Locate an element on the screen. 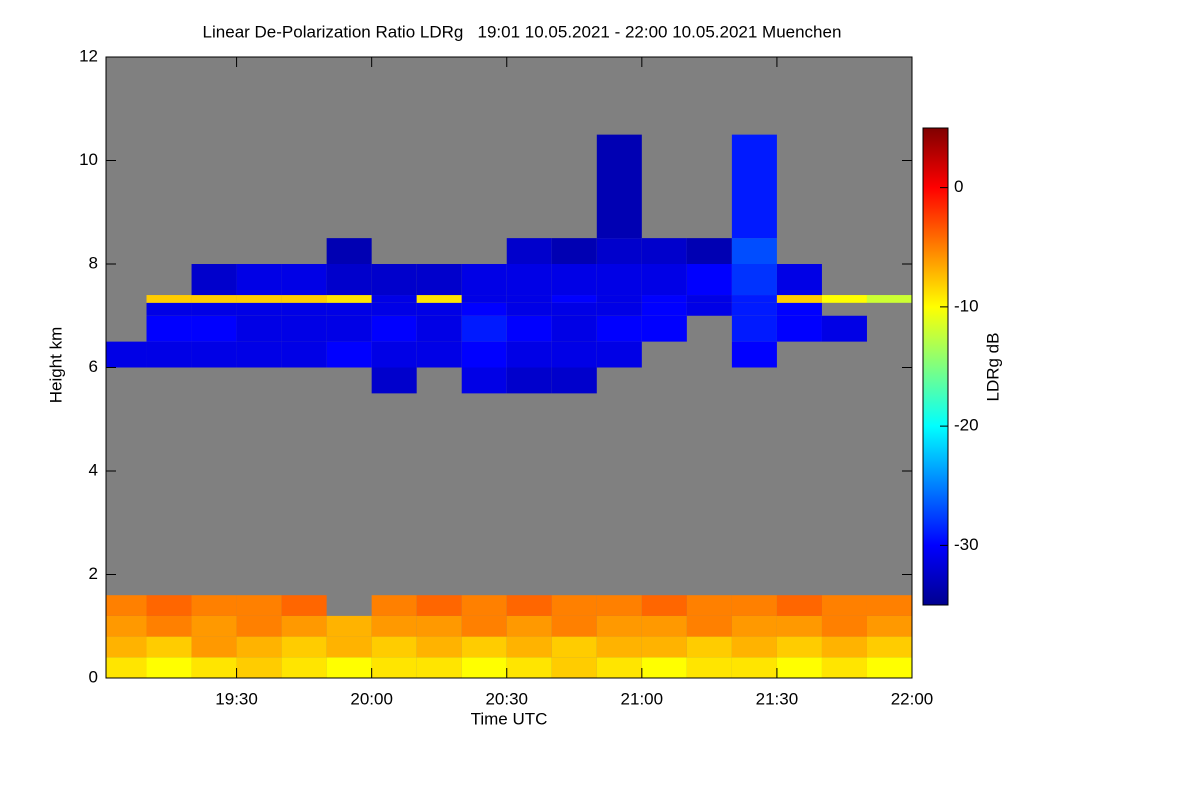 Image resolution: width=1200 pixels, height=800 pixels. colorbar is located at coordinates (935, 366).